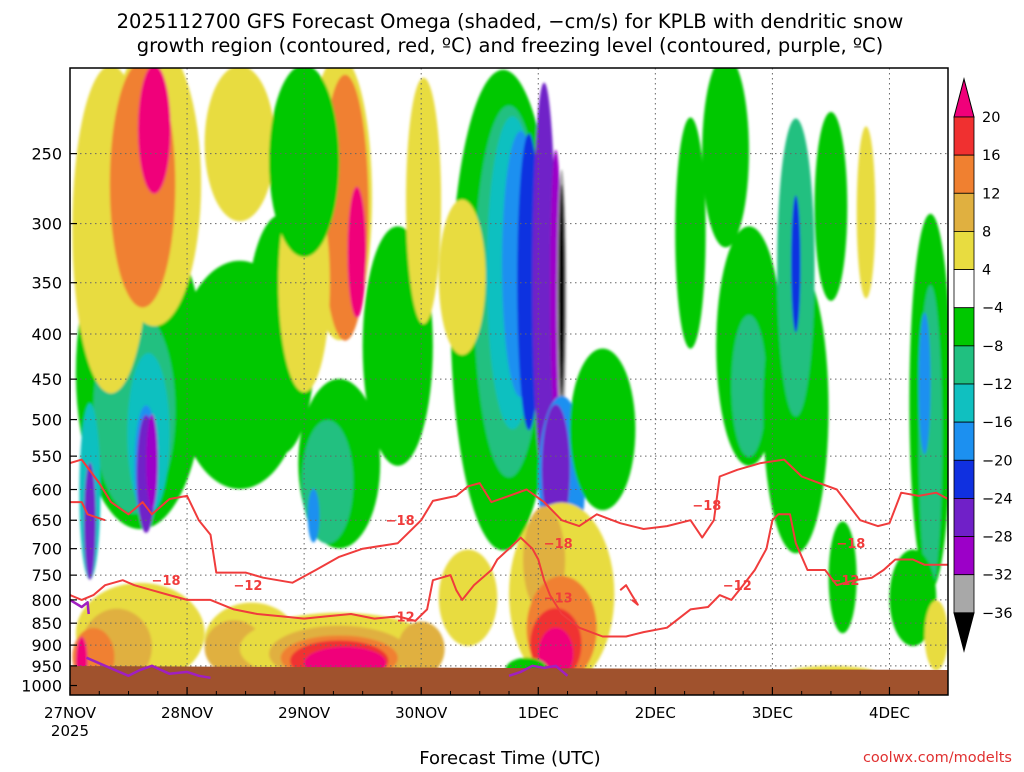  I want to click on colorbar-label: 8, so click(986, 232).